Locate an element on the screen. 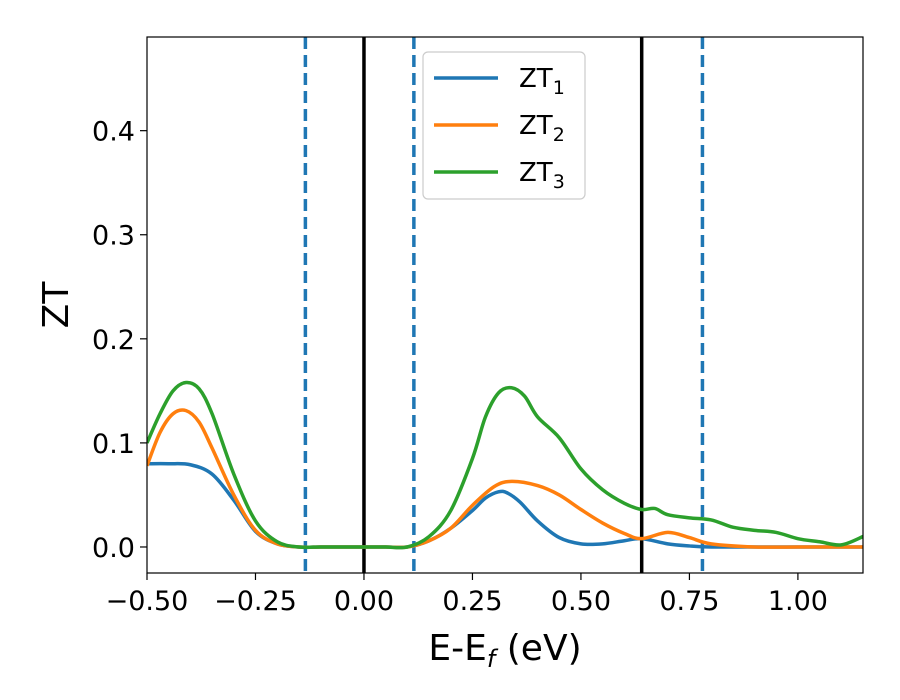  series-line-zt1 is located at coordinates (505, 505).